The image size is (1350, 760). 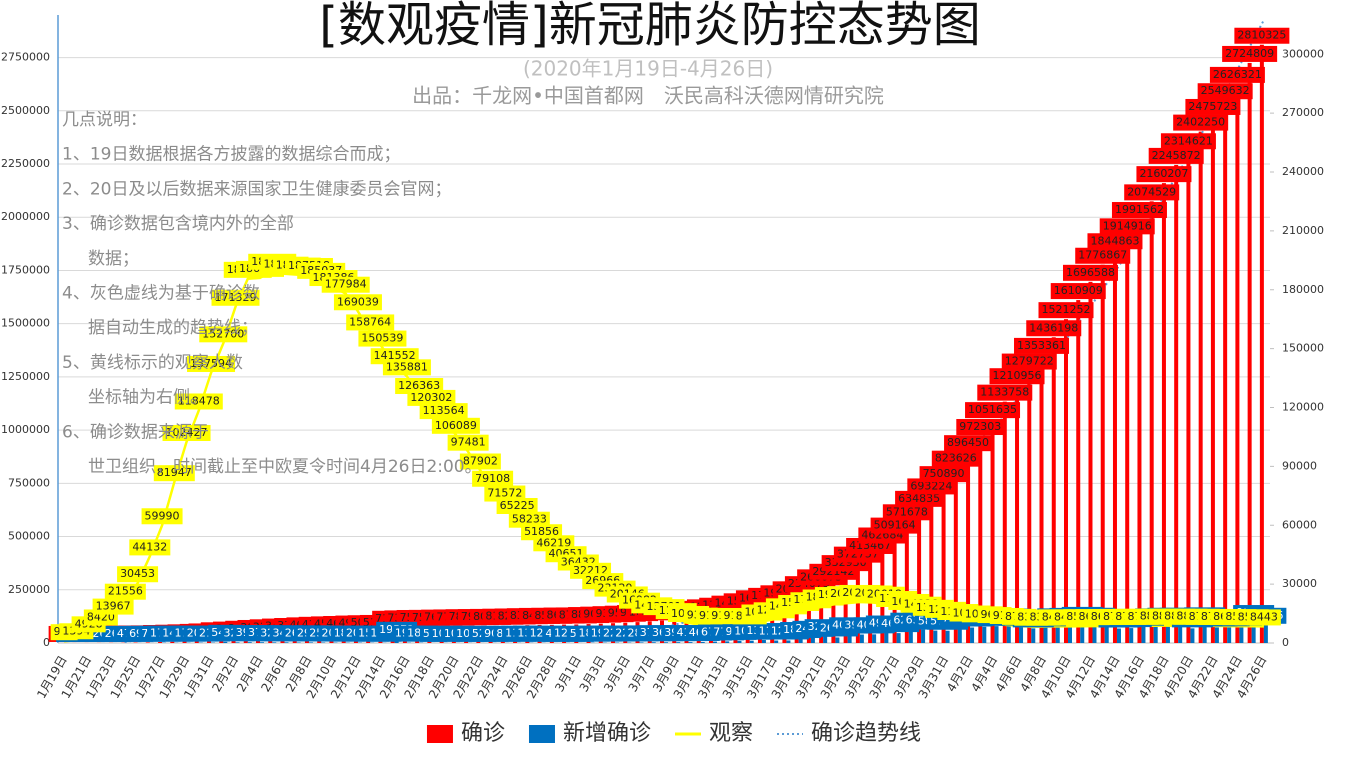 I want to click on data-label: 1776867, so click(x=1102, y=255).